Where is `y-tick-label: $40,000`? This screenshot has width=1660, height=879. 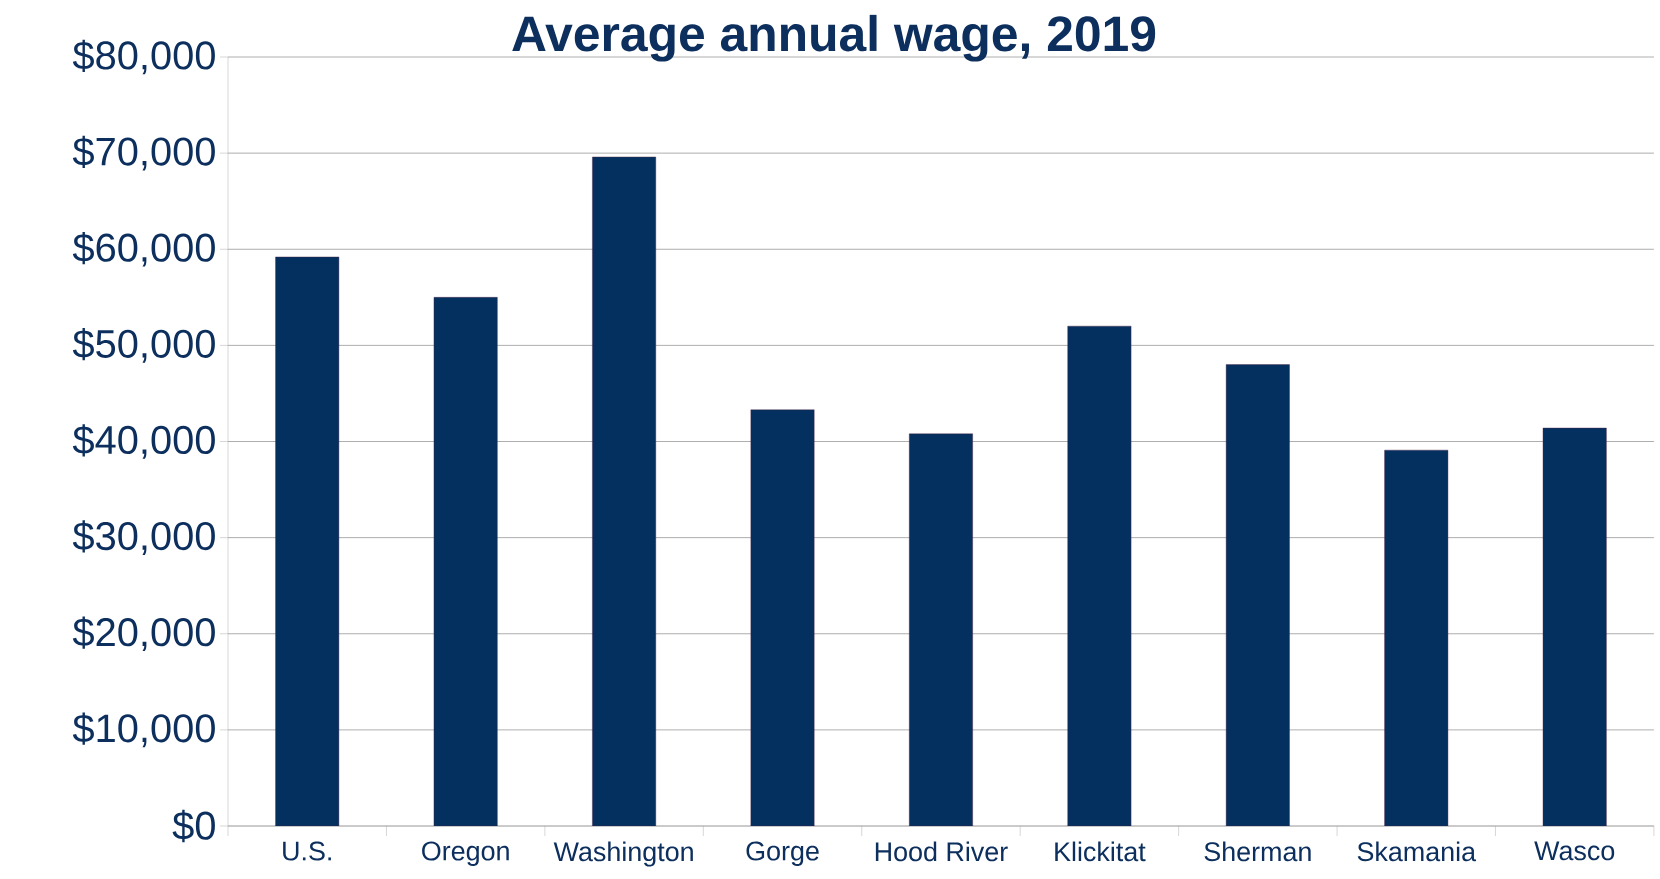
y-tick-label: $40,000 is located at coordinates (143, 441).